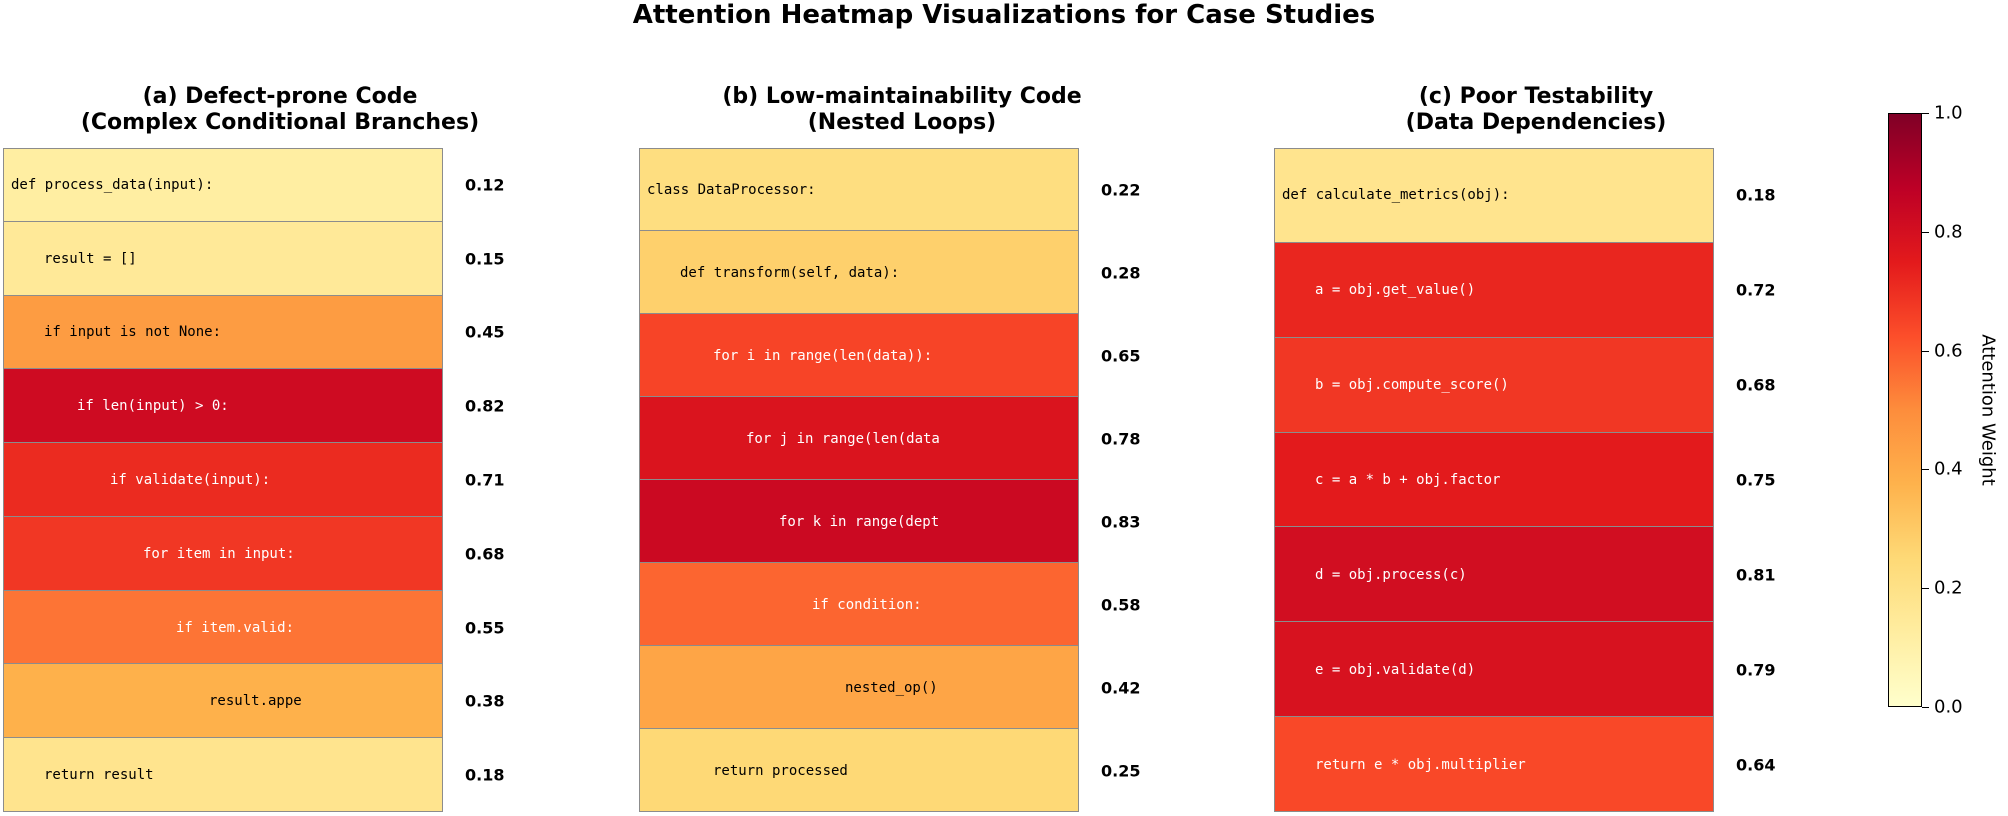 The height and width of the screenshot is (816, 2008). Describe the element at coordinates (133, 332) in the screenshot. I see `code-line-label: if input is not None:` at that location.